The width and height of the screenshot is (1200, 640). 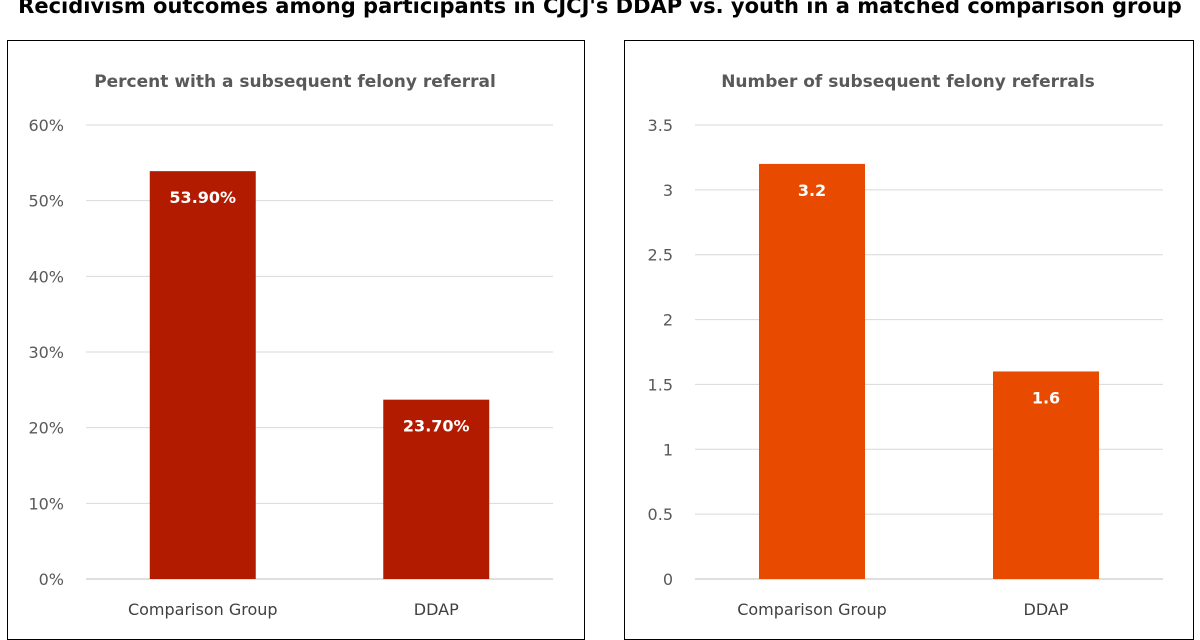 What do you see at coordinates (668, 449) in the screenshot?
I see `count-y-tick-label: 1` at bounding box center [668, 449].